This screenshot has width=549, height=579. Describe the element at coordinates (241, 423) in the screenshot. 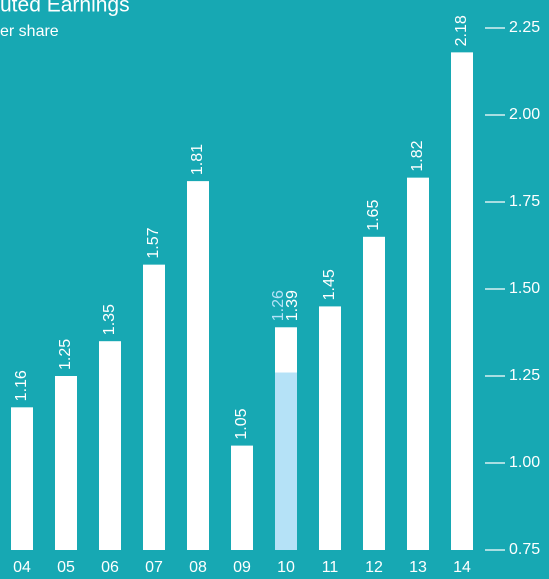

I see `value-label: 1.05` at that location.